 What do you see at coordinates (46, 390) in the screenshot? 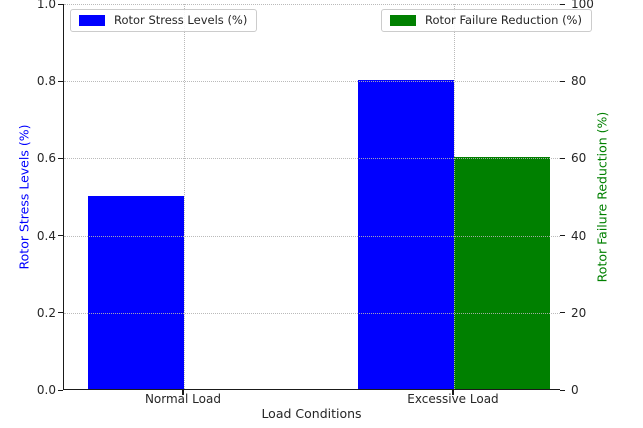
I see `left-axis-tick-label: 0.0` at bounding box center [46, 390].